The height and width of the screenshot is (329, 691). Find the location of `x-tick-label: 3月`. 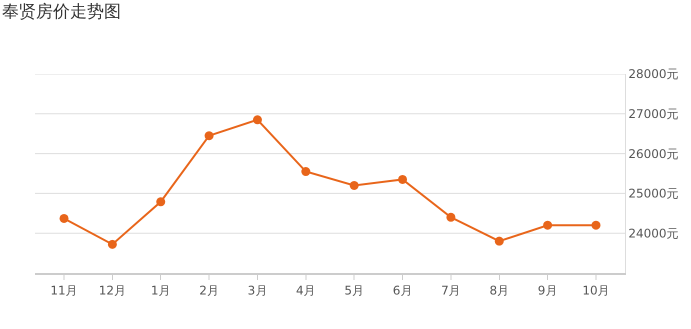

x-tick-label: 3月 is located at coordinates (258, 290).